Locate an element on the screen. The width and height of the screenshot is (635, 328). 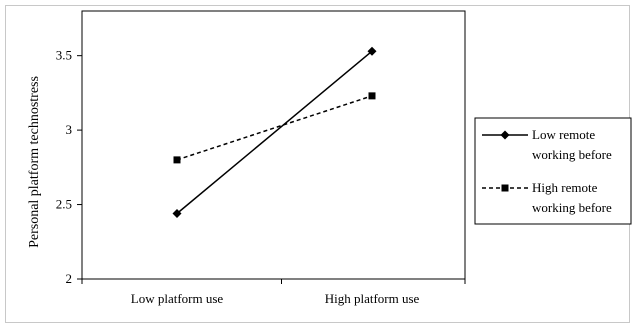
y-axis: 2 2.5 3 3.5 is located at coordinates (69, 167).